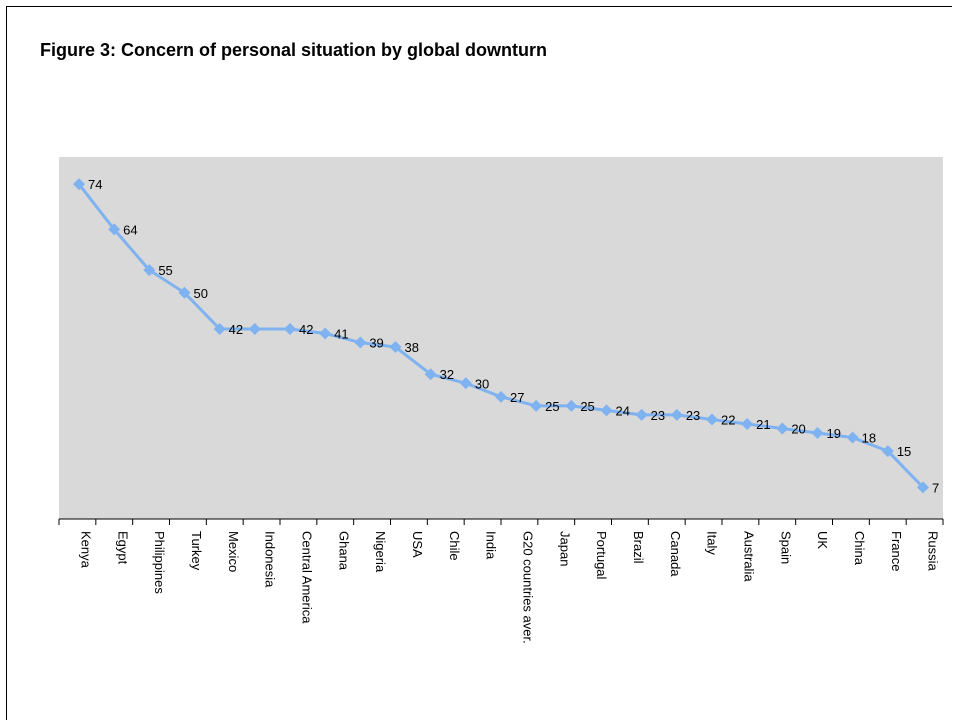  Describe the element at coordinates (623, 410) in the screenshot. I see `data-label: 24` at that location.